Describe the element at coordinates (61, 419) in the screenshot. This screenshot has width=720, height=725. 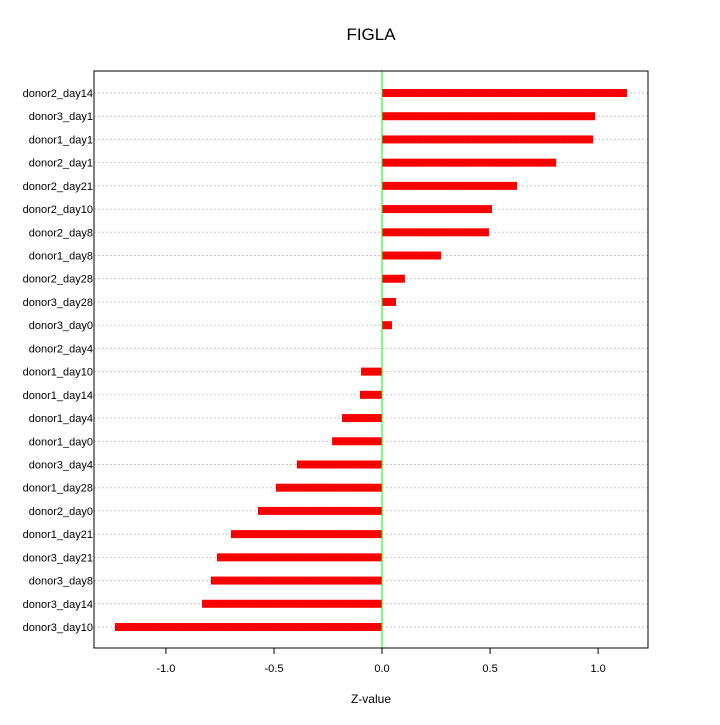
I see `y-tick-label: donor1_day4` at that location.